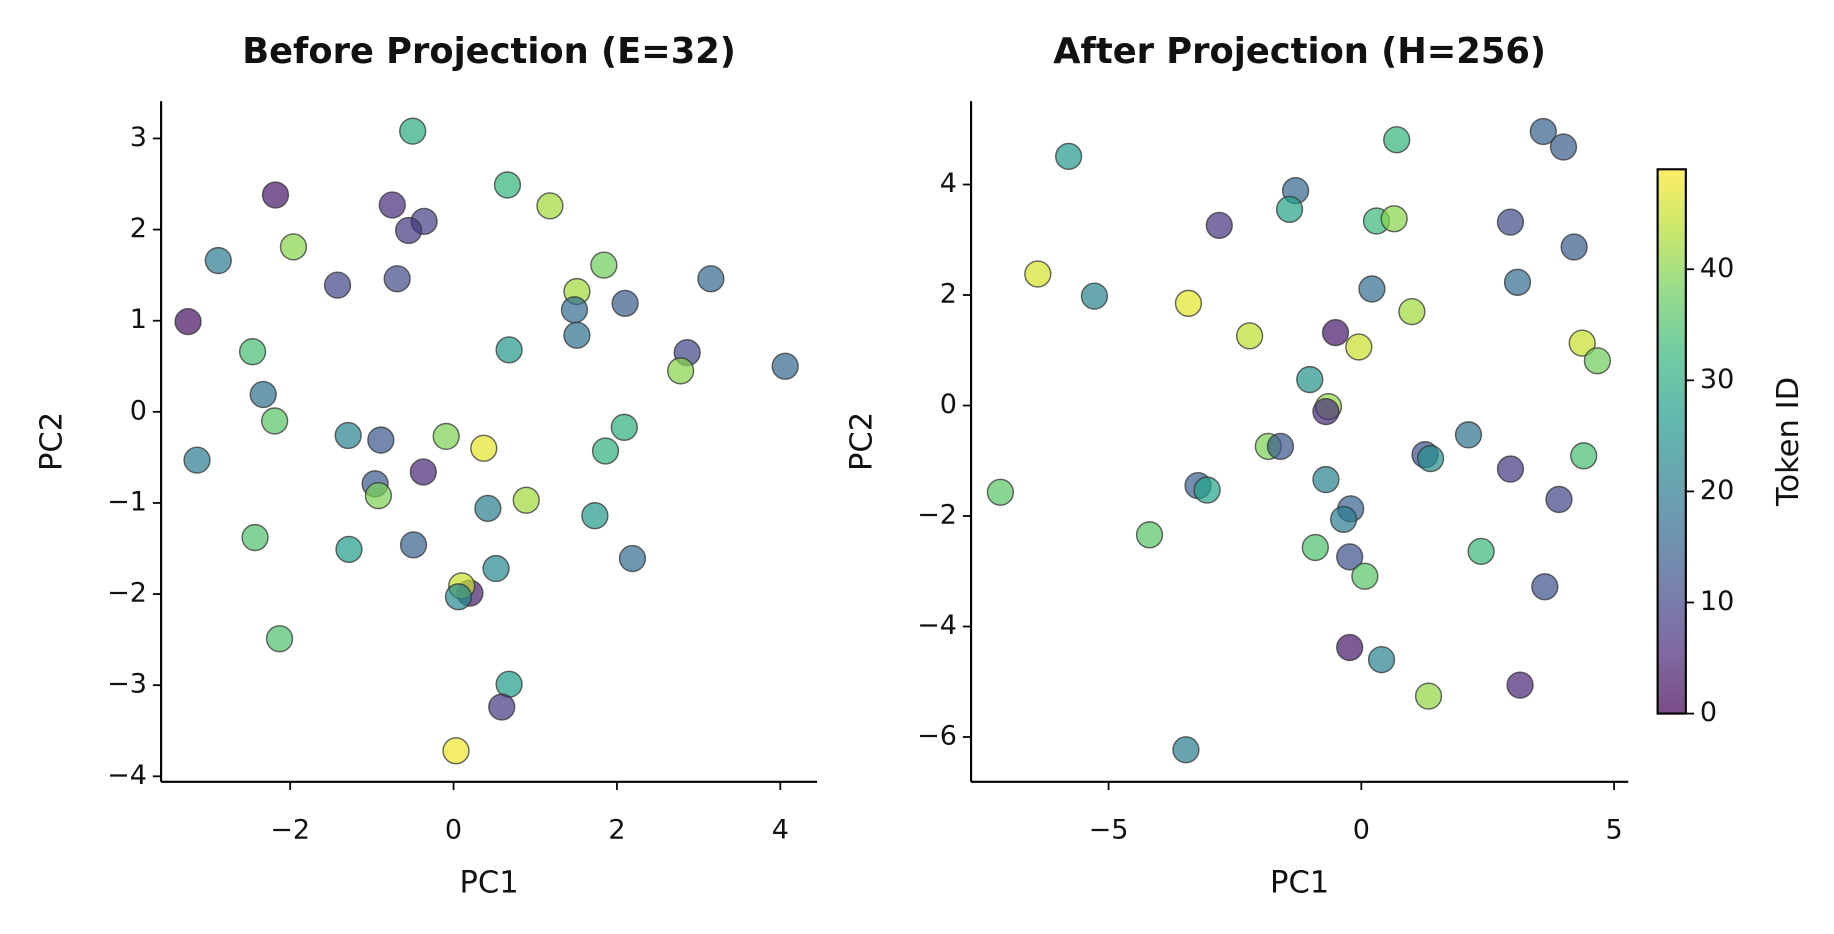  Describe the element at coordinates (937, 625) in the screenshot. I see `y-tick-label: −4` at that location.